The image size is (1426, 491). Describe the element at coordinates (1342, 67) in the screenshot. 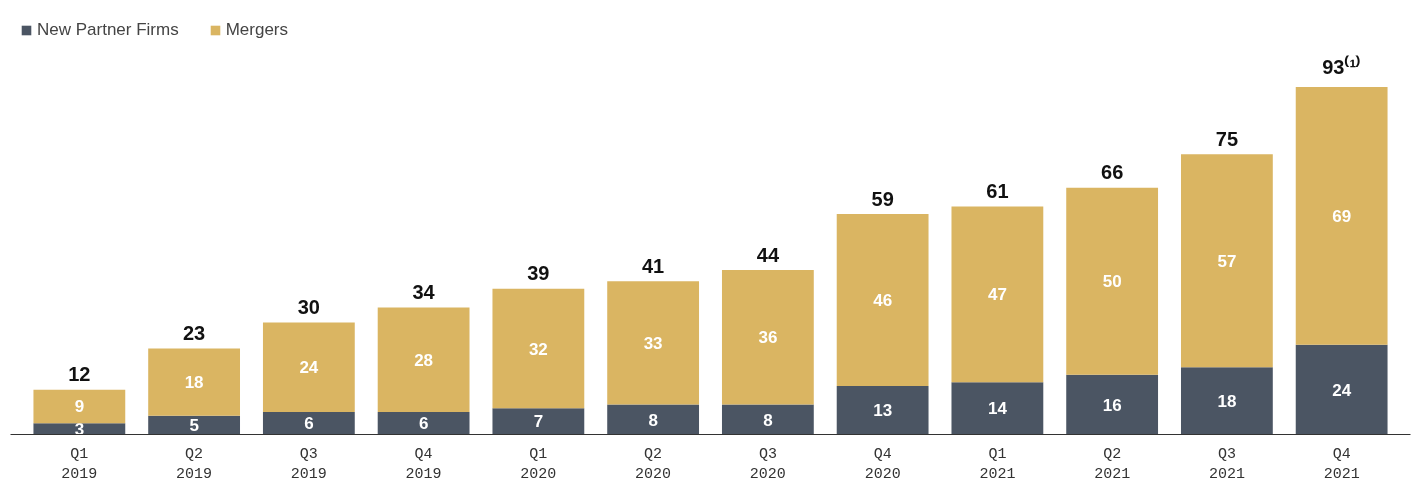

I see `total-label: 93⁽¹⁾` at that location.